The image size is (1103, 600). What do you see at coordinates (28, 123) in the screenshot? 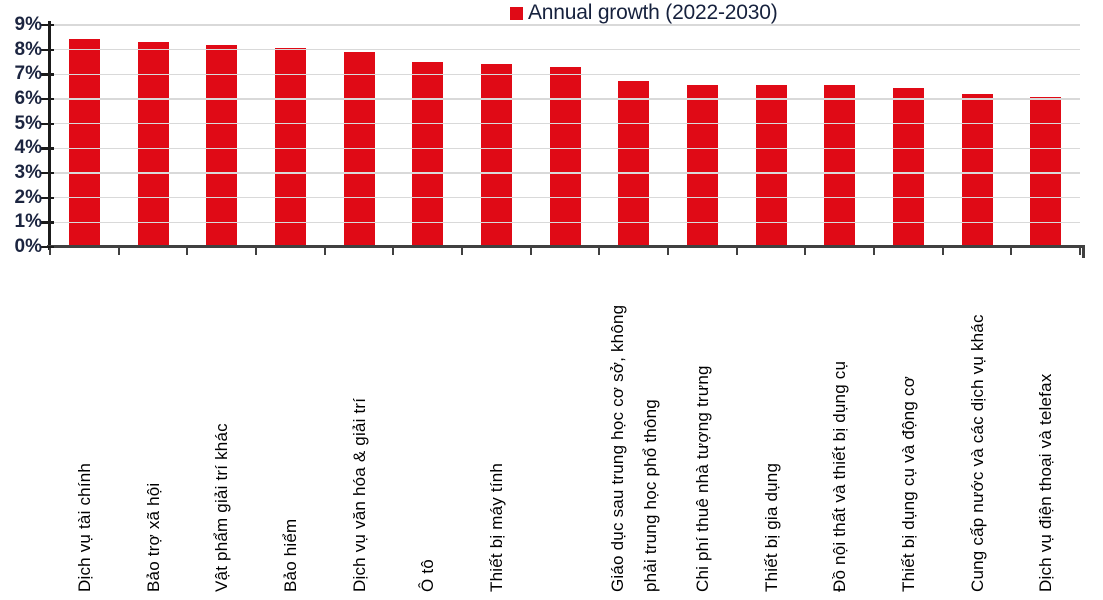
I see `y-tick-label: 5%` at bounding box center [28, 123].